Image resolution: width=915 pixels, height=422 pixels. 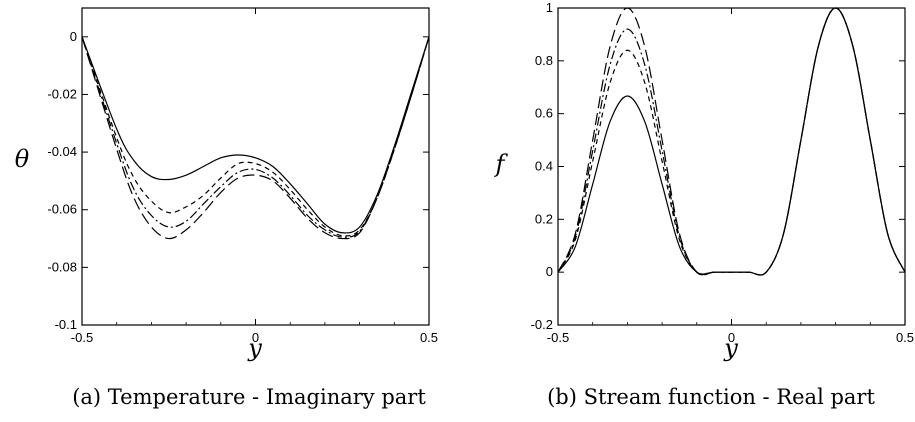 I want to click on y-tick-label: 0.2, so click(x=544, y=218).